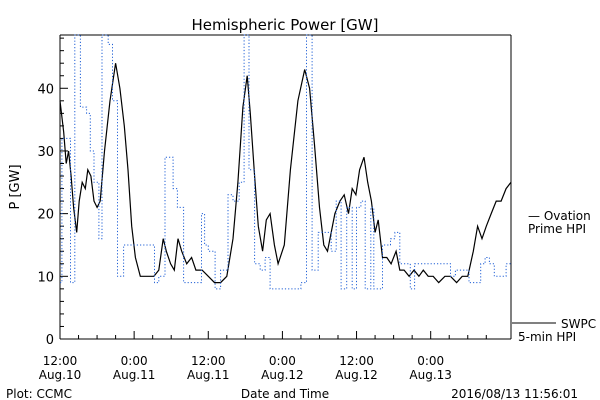  I want to click on y-axis-label: P [GW], so click(15, 186).